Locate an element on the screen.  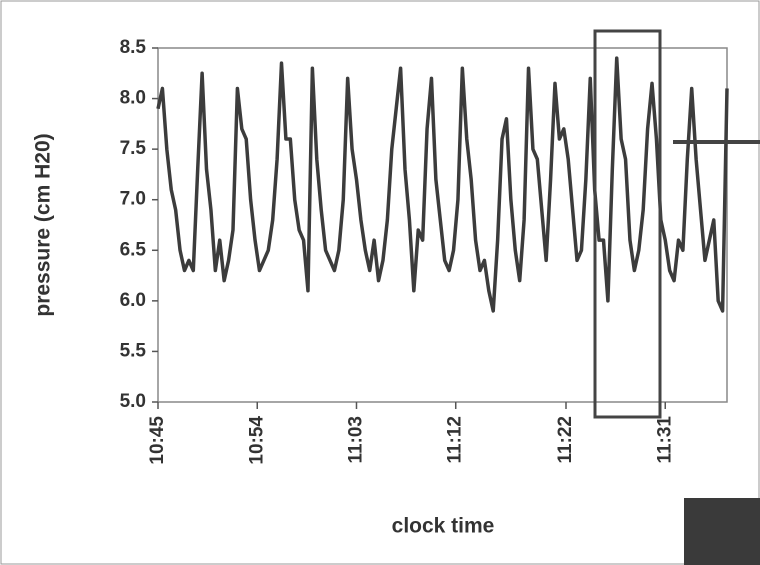
x-axis-title: clock time is located at coordinates (443, 526).